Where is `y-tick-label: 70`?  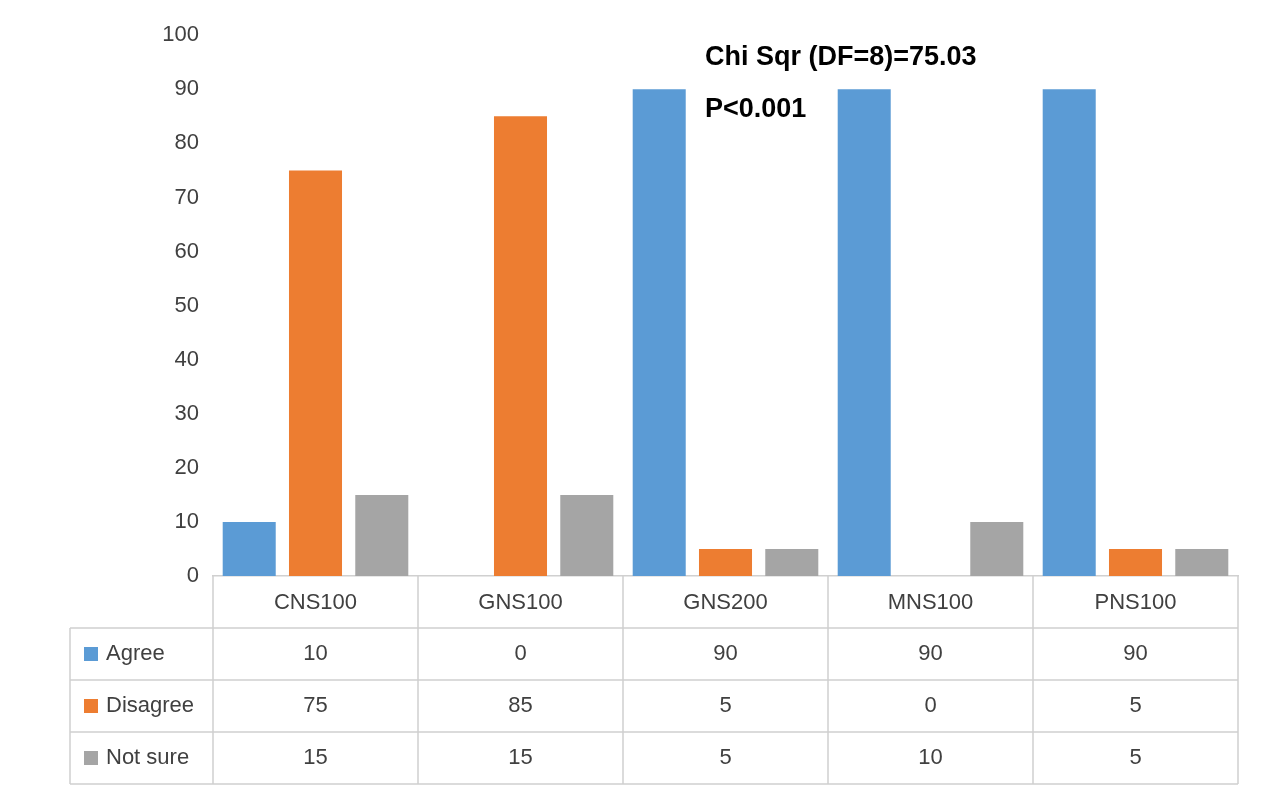
y-tick-label: 70 is located at coordinates (186, 196).